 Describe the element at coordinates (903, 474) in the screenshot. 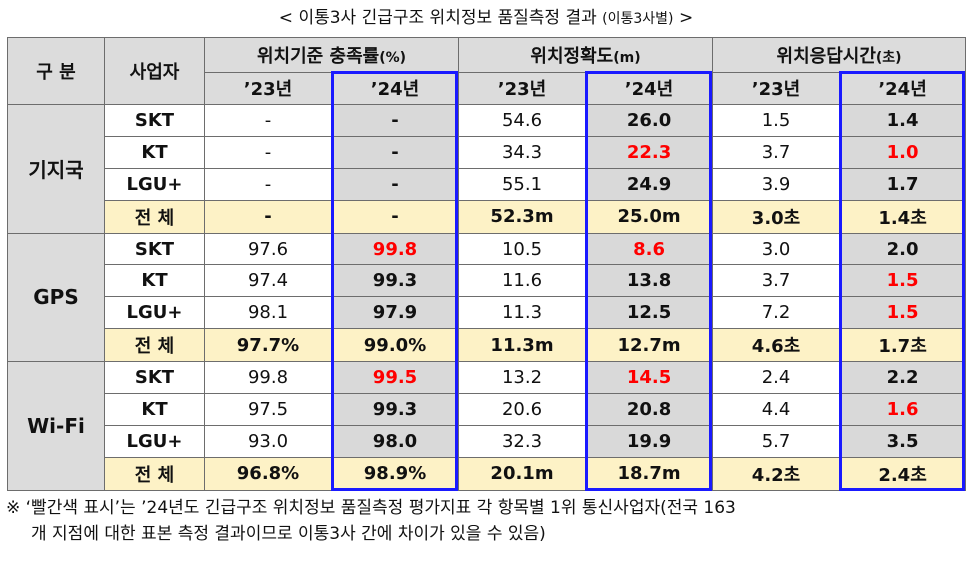

I see `total-cell-2024: 2.4초` at that location.